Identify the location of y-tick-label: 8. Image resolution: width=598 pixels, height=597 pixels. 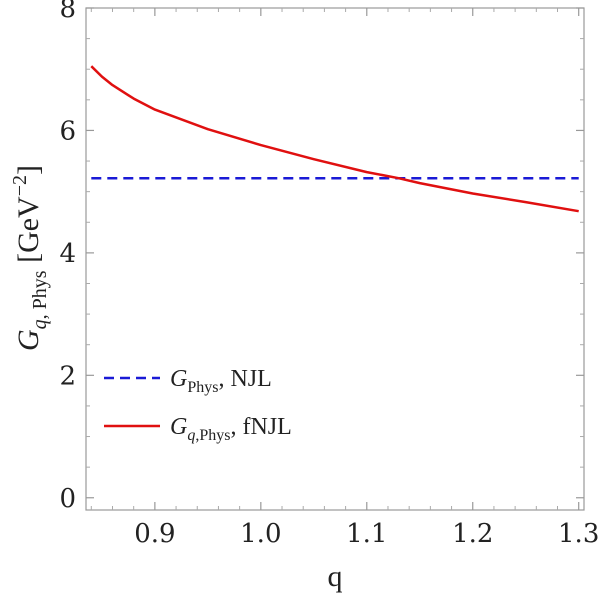
(67, 12).